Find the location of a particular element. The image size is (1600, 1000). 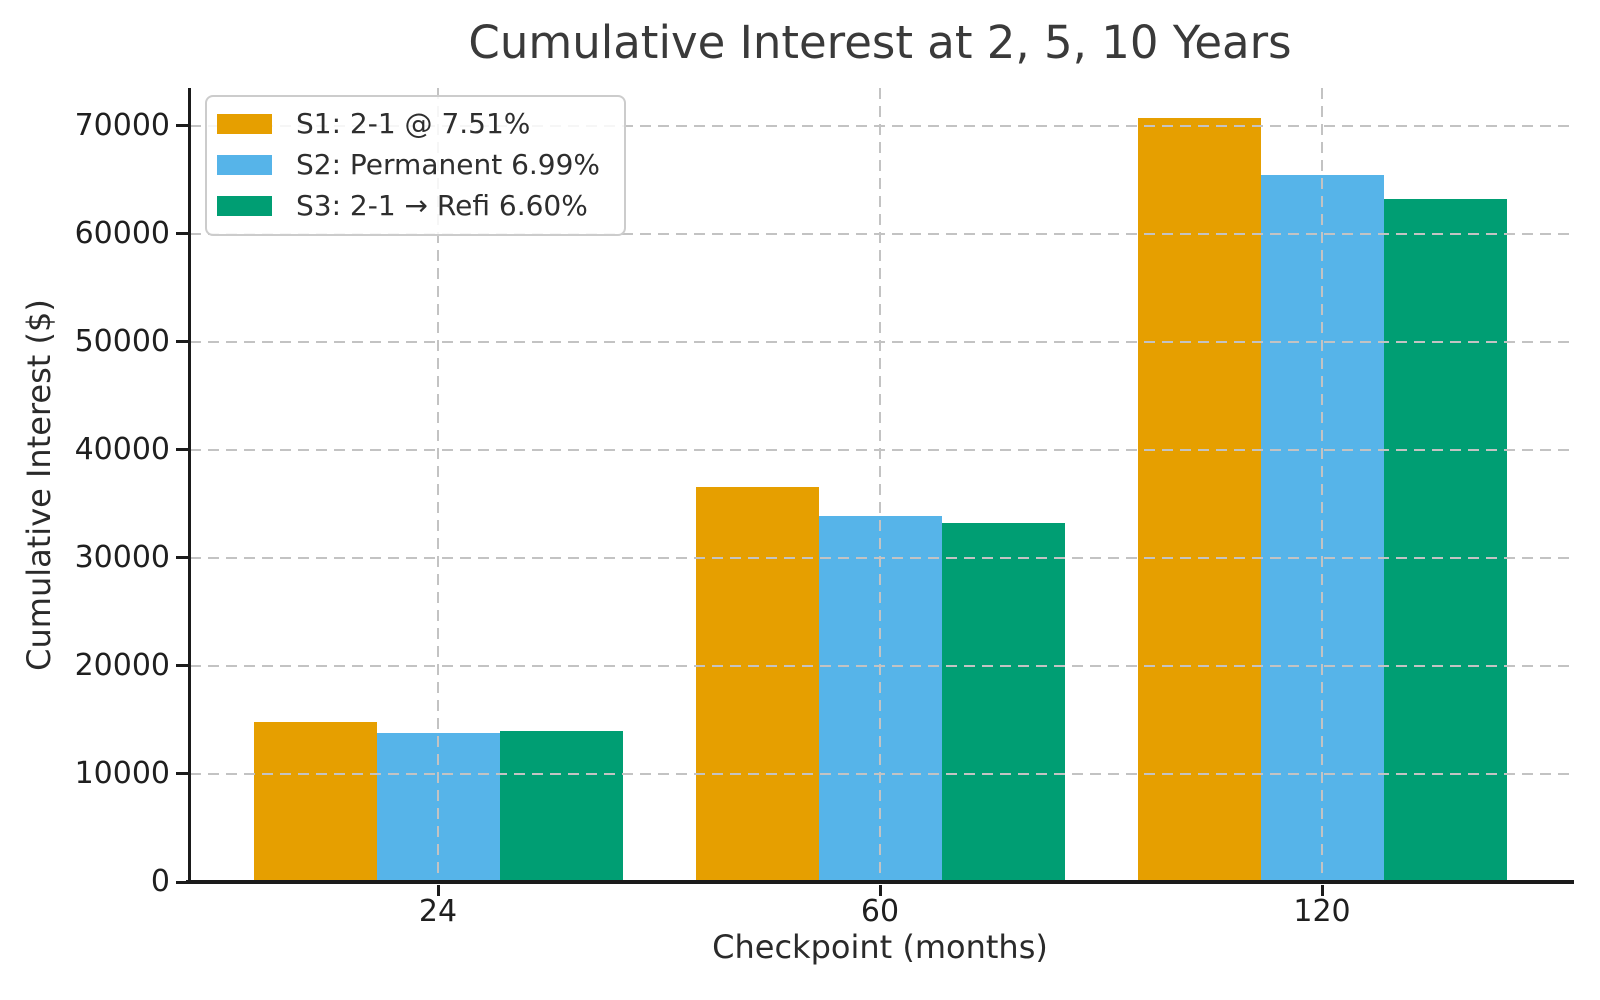

y-tick-label: 50000 is located at coordinates (122, 341).